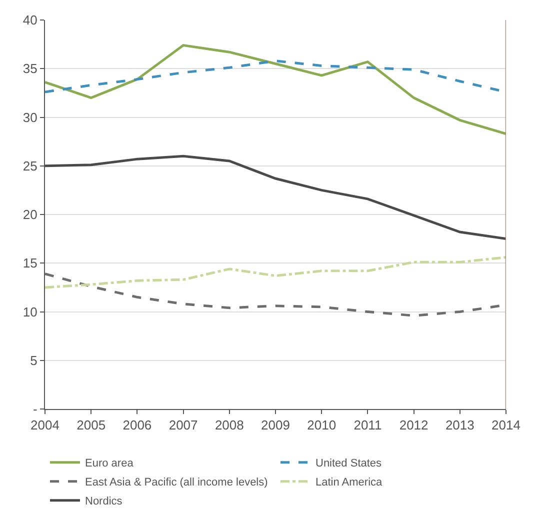 The width and height of the screenshot is (536, 527). Describe the element at coordinates (183, 425) in the screenshot. I see `x-tick-label: 2007` at that location.